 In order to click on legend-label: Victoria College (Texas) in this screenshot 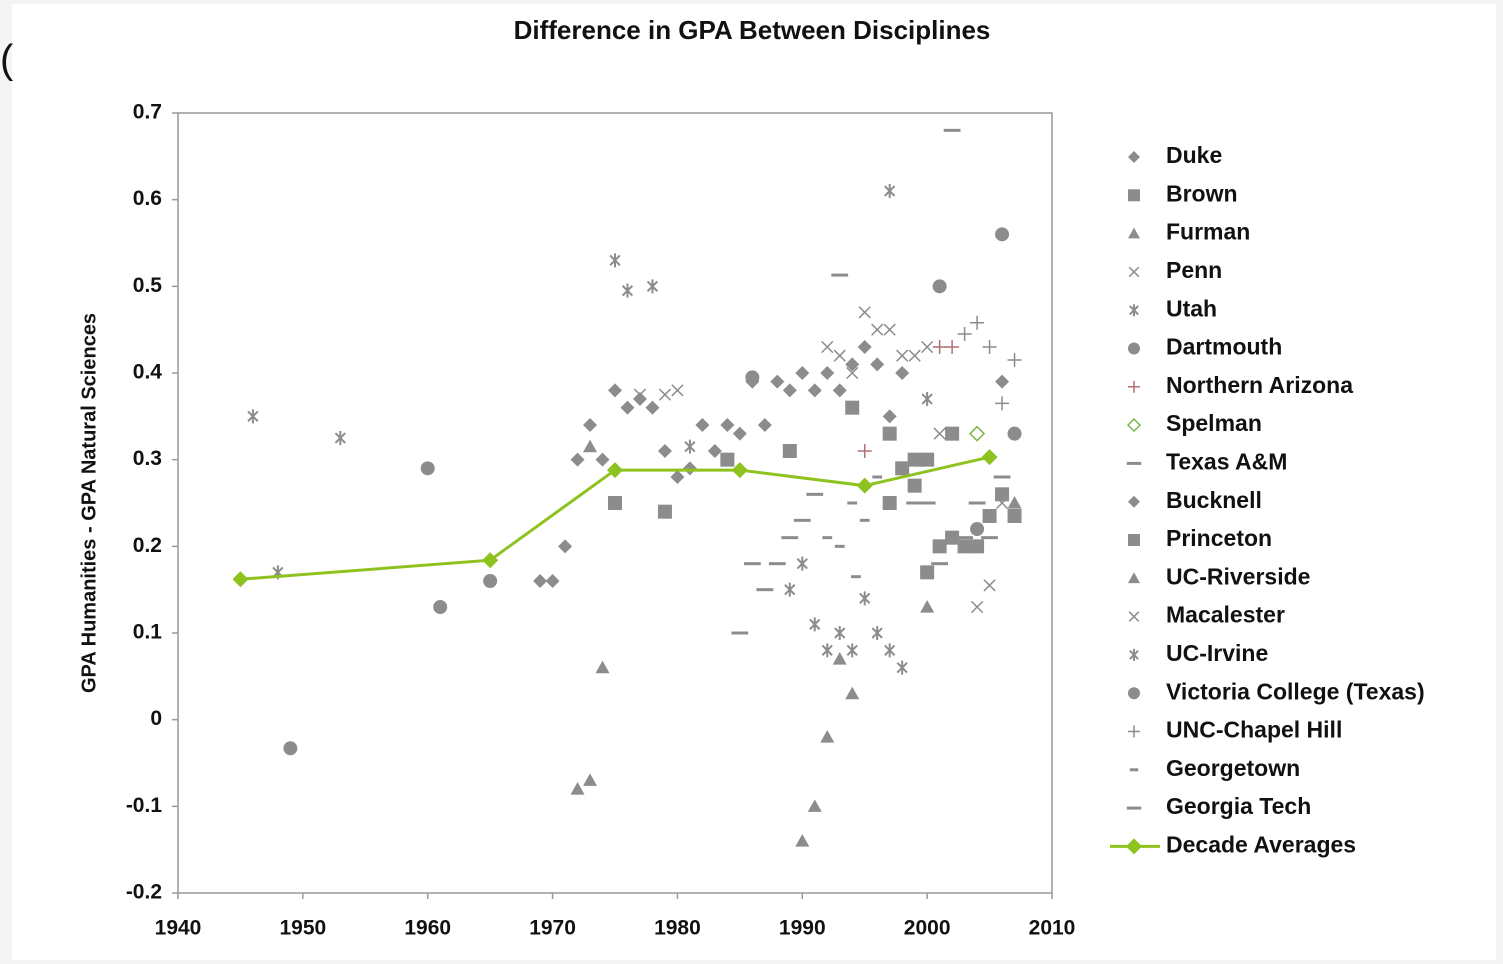, I will do `click(1295, 691)`.